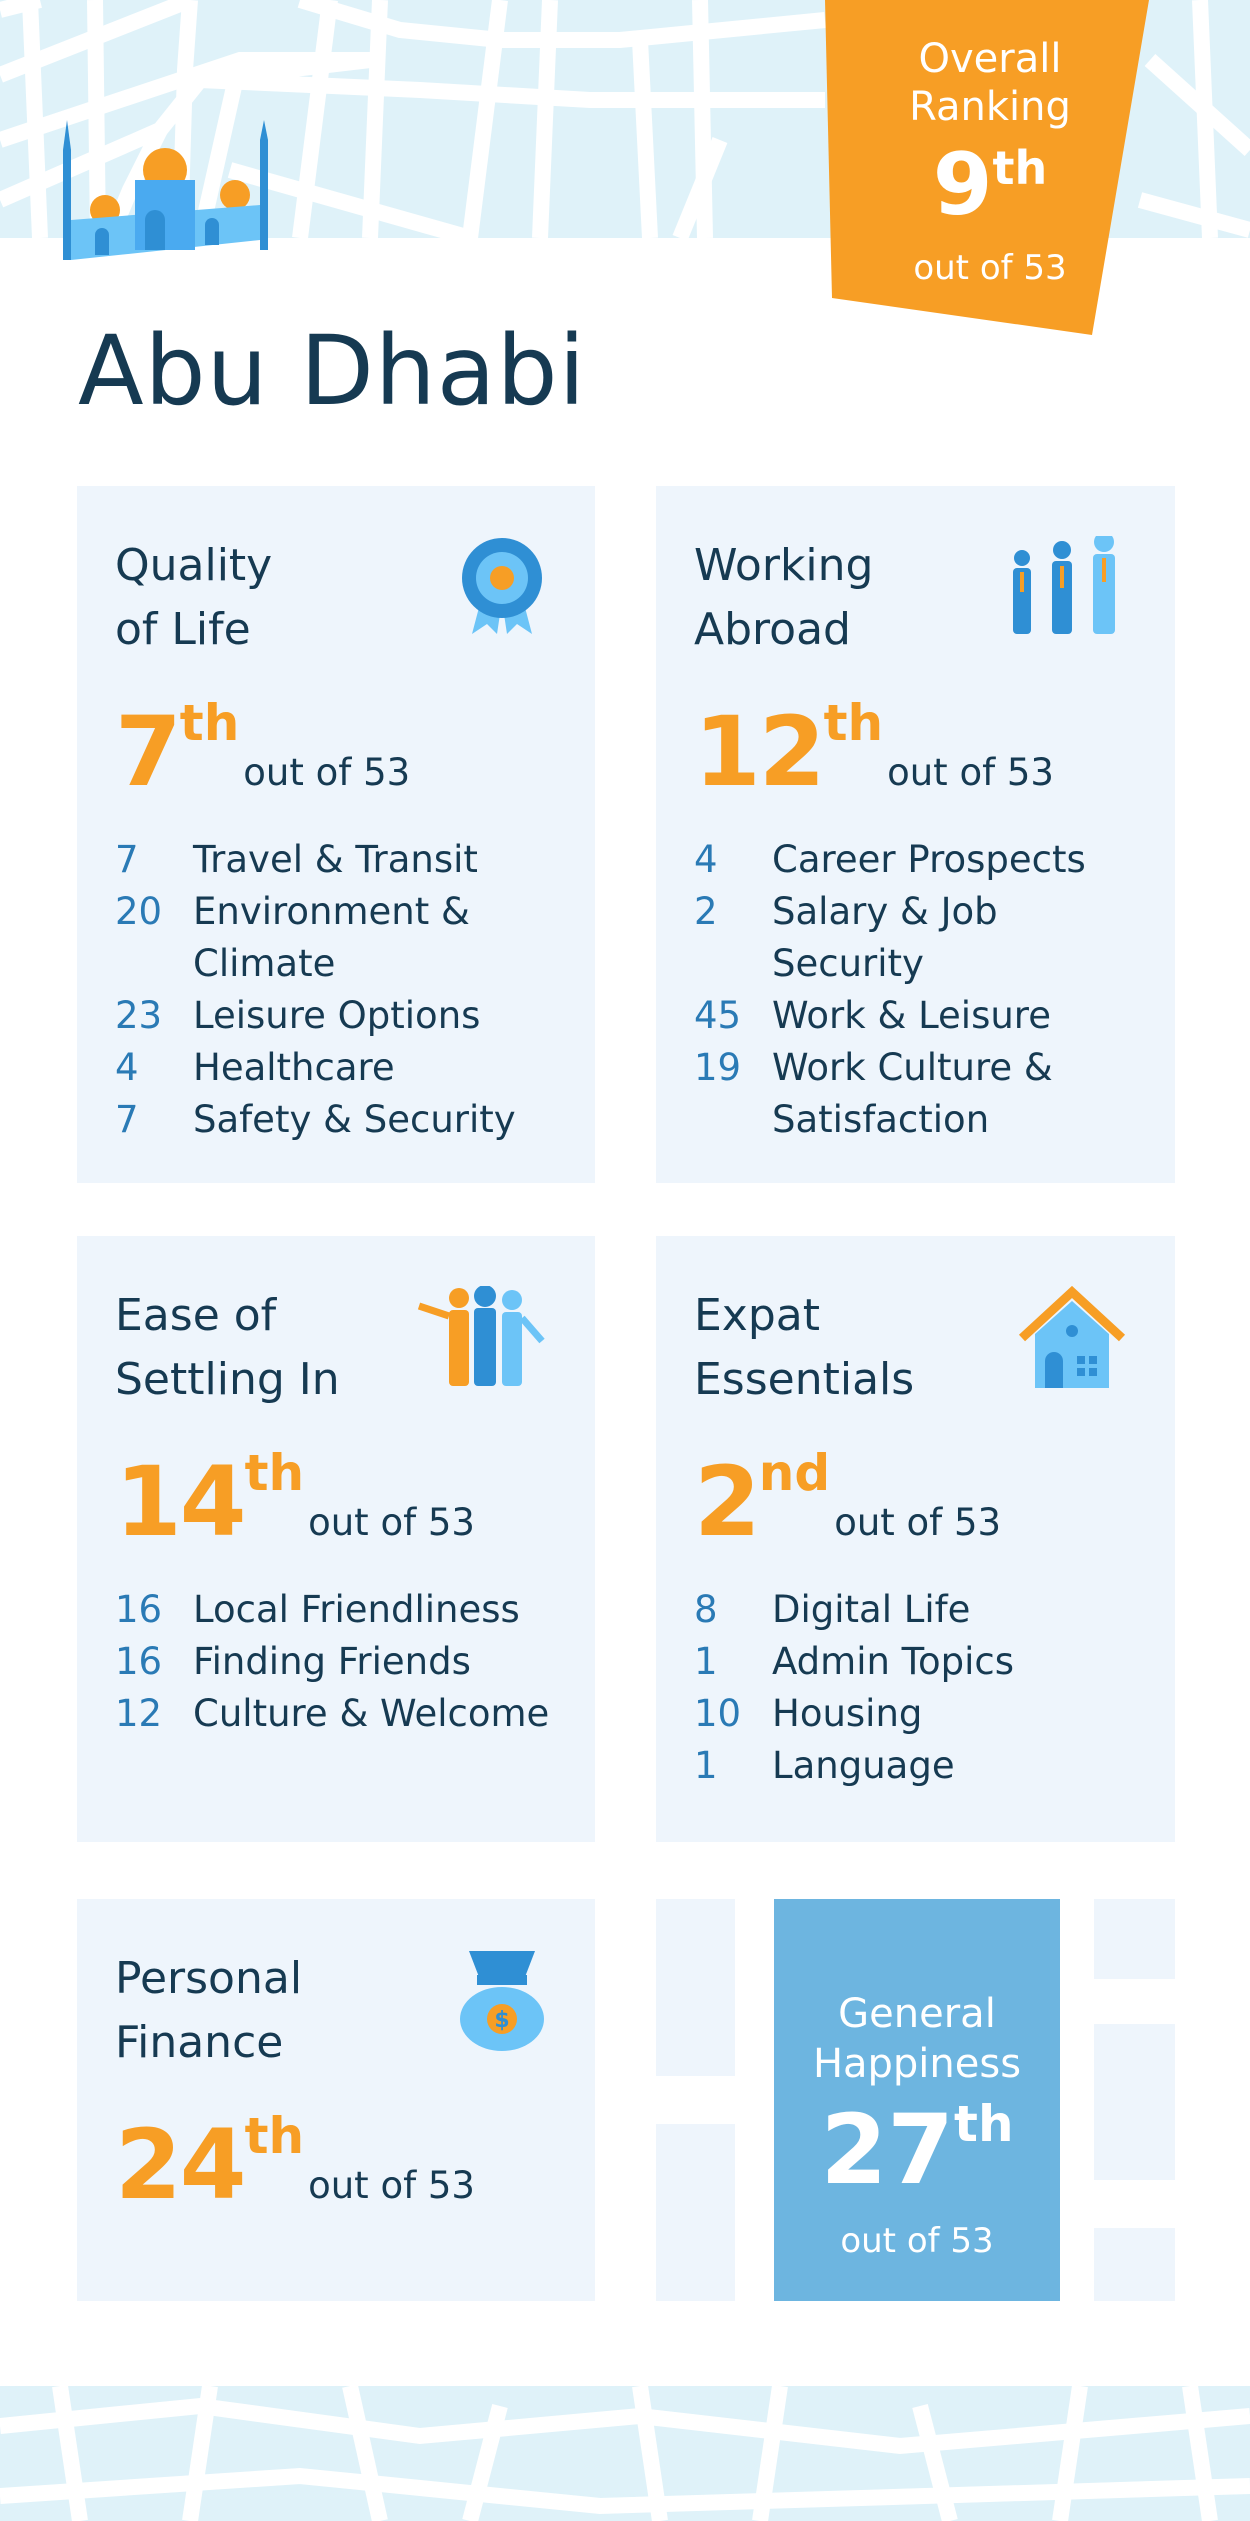  I want to click on sub-label: Language, so click(863, 1765).